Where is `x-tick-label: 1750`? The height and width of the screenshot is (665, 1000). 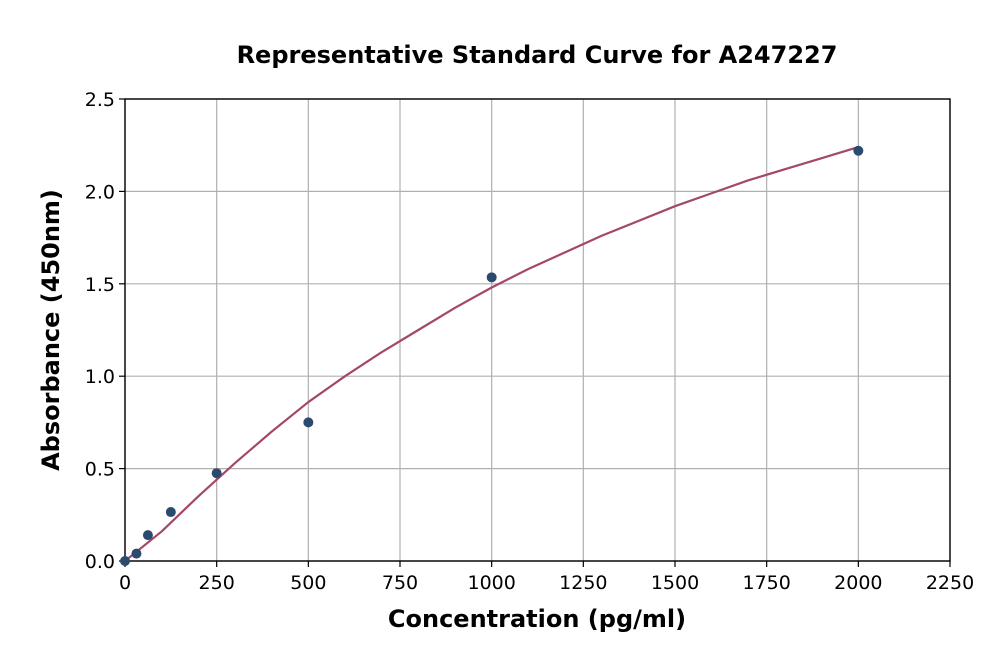
x-tick-label: 1750 is located at coordinates (766, 583).